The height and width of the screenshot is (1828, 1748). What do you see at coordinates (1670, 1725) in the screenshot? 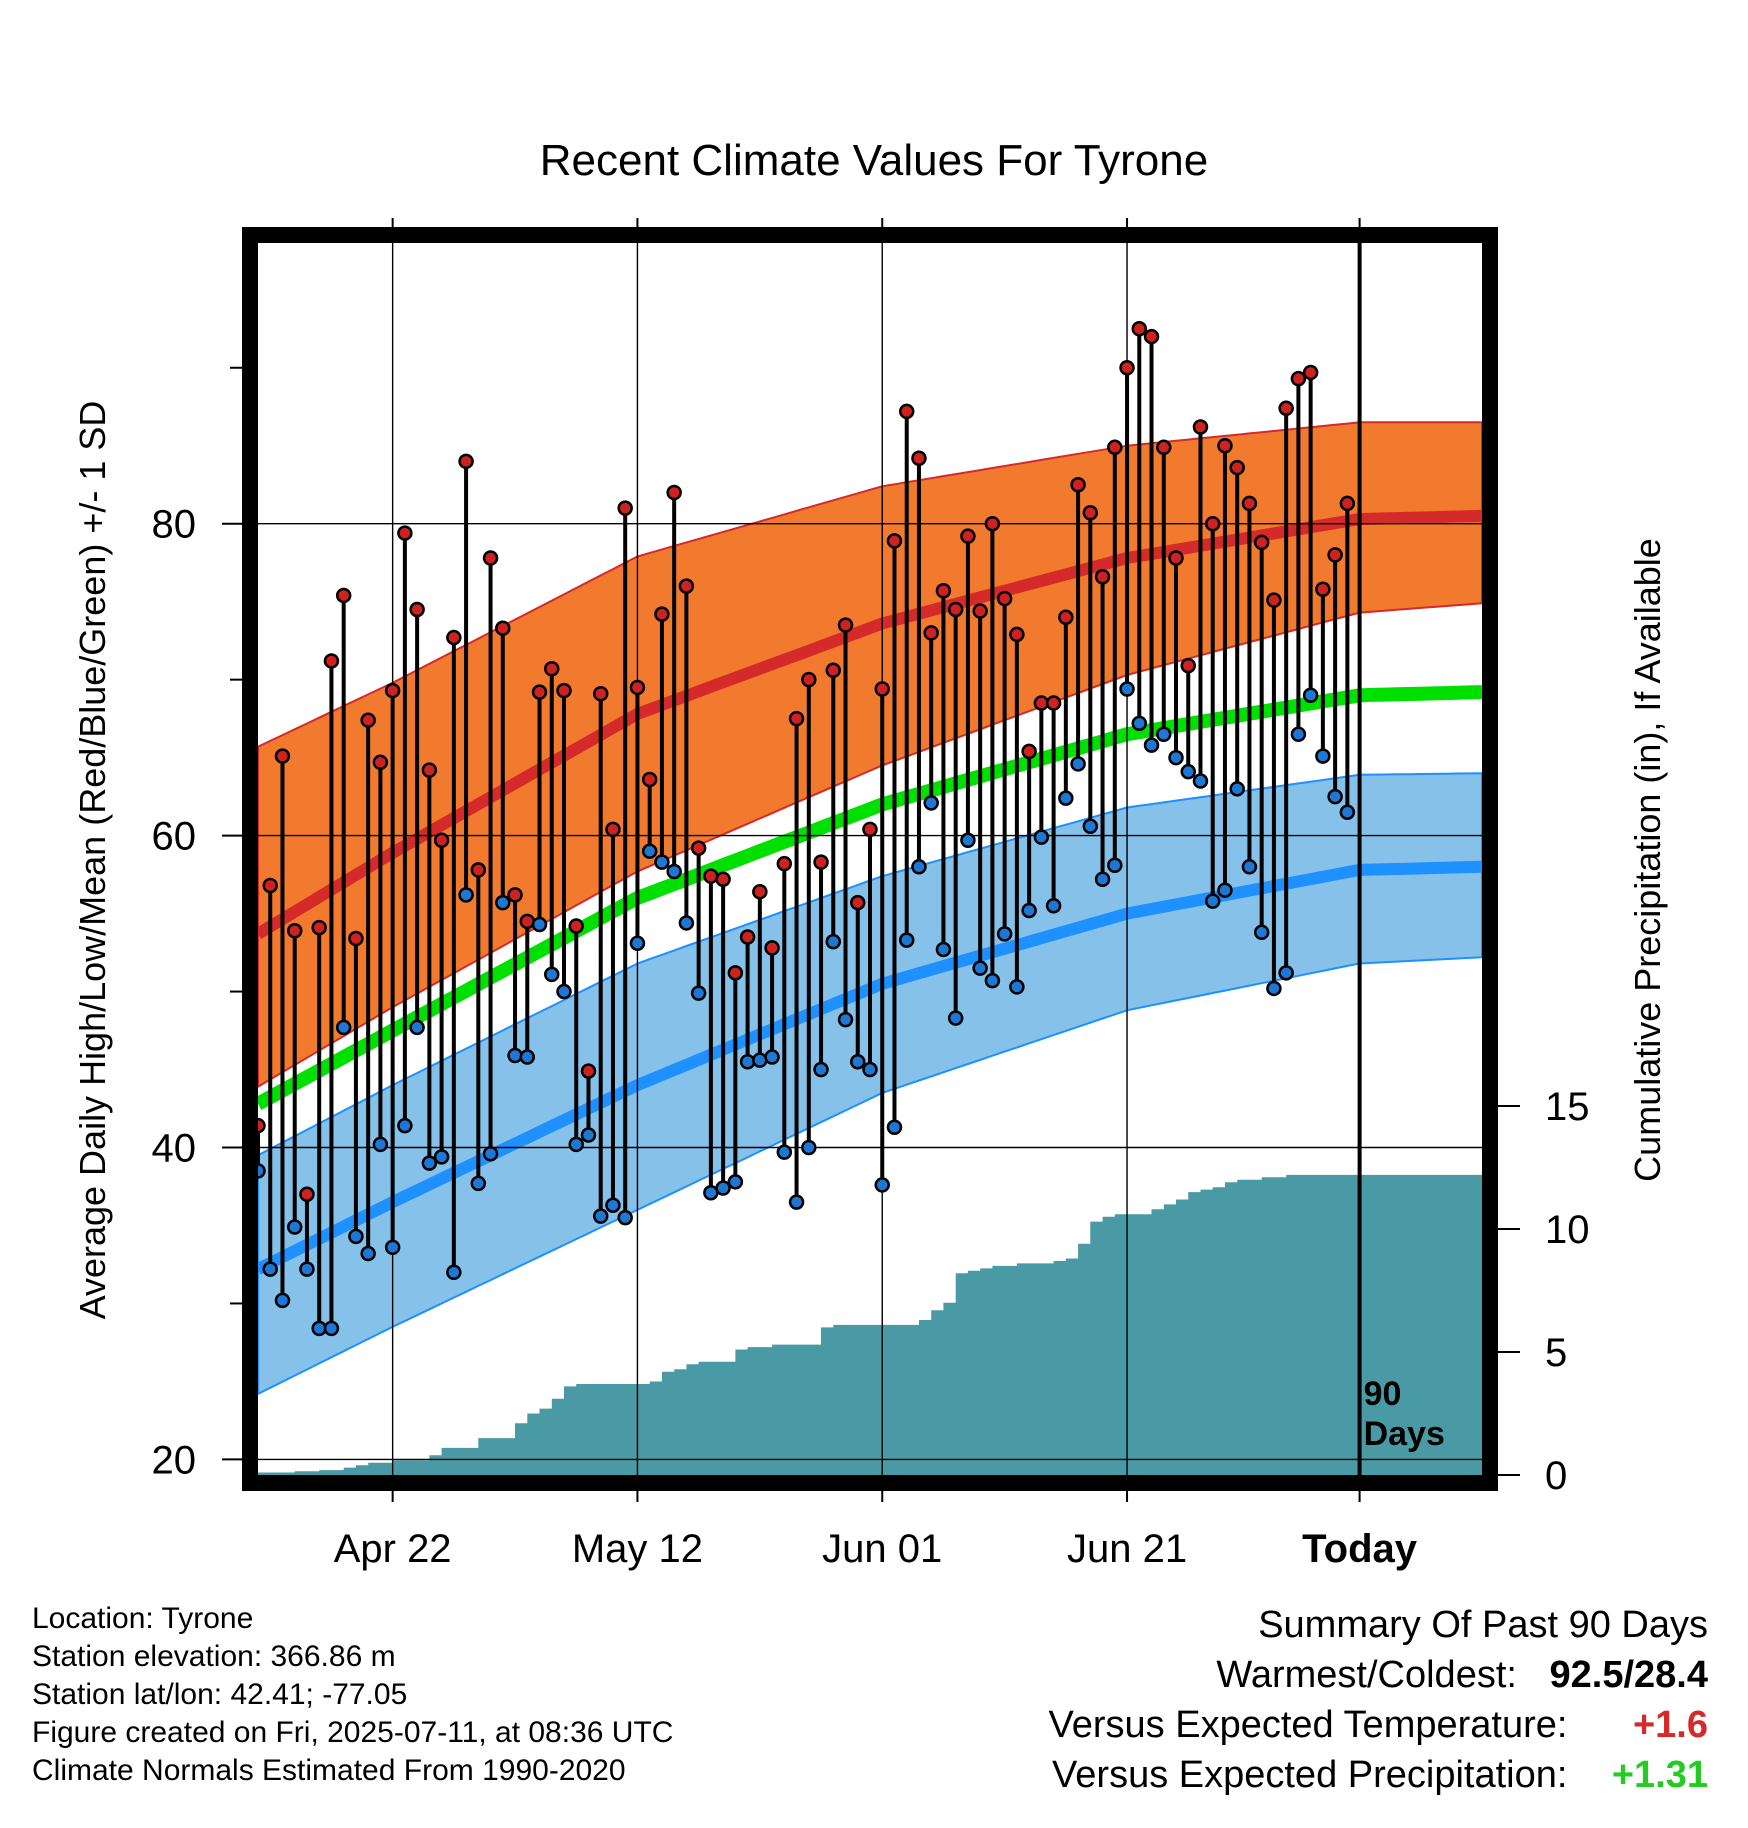
I see `temp-departure-value: +1.6` at bounding box center [1670, 1725].